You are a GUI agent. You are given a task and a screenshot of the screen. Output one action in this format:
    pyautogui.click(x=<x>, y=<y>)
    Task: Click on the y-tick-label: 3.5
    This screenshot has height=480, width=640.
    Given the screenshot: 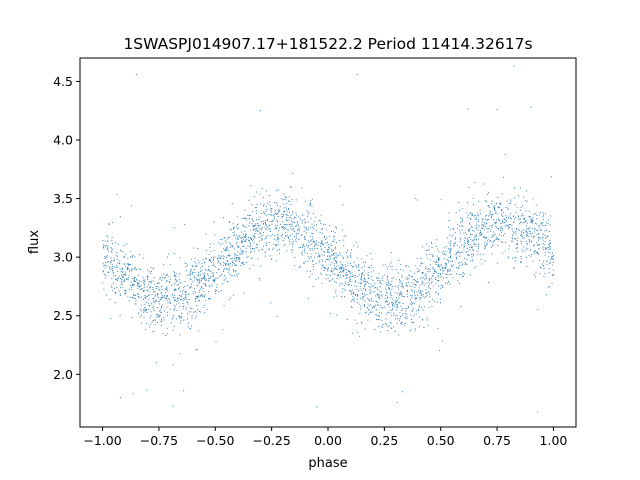 What is the action you would take?
    pyautogui.click(x=63, y=198)
    